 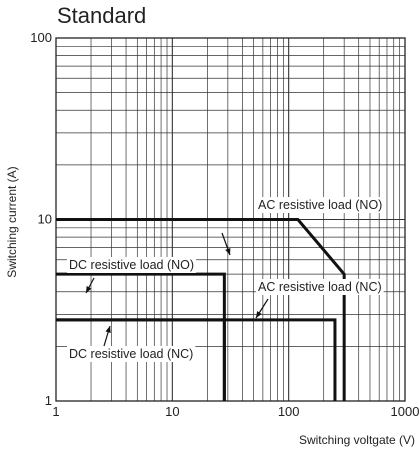 I want to click on y-tick-label: 1, so click(x=48, y=400).